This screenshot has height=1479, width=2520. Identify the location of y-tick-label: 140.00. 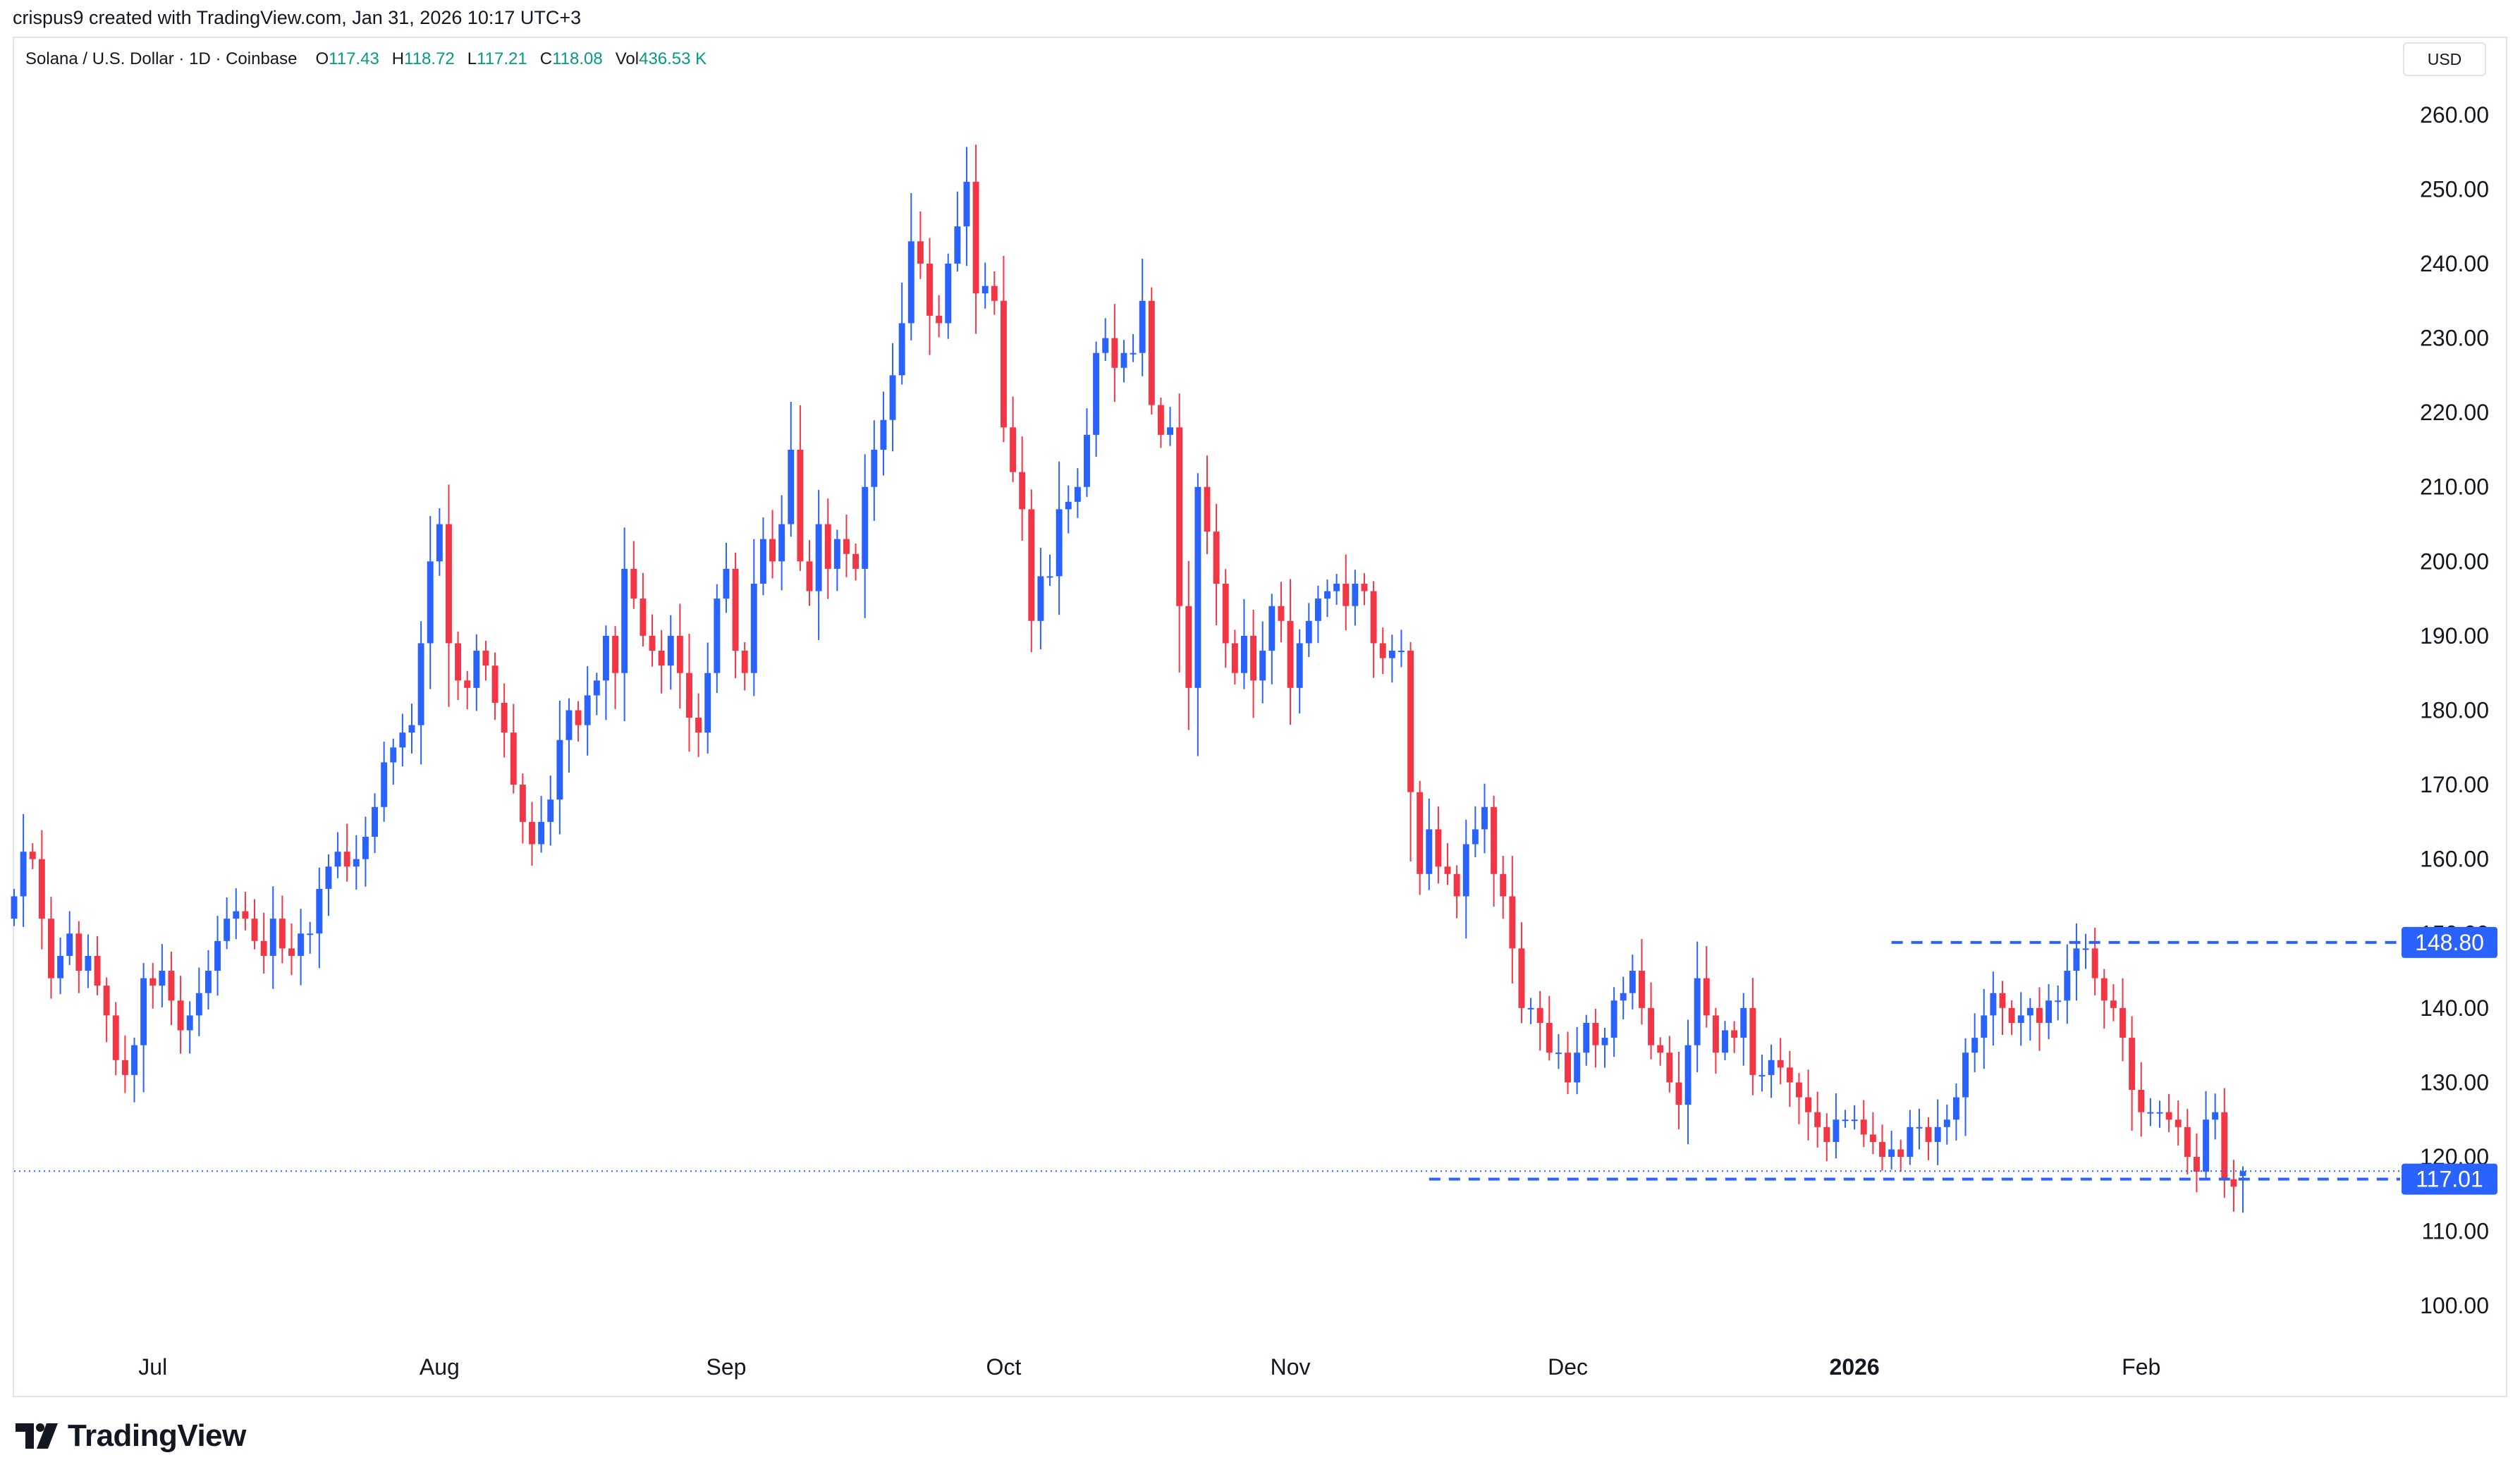
(2454, 1008).